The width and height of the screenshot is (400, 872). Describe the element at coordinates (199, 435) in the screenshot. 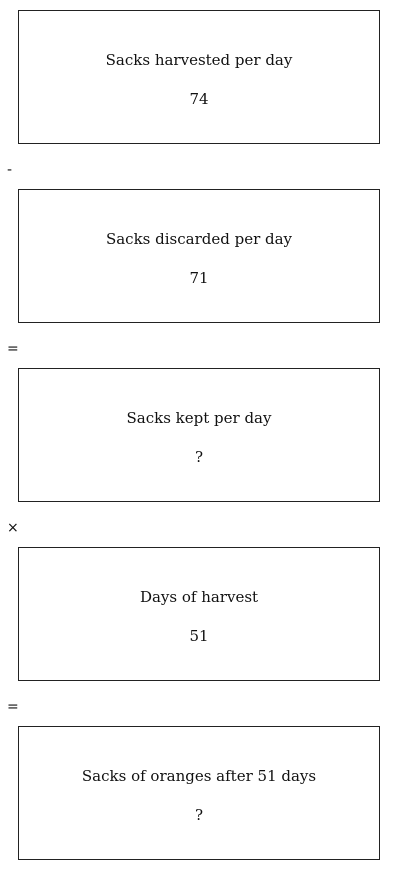

I see `box-kept: Sacks kept per day ?` at that location.